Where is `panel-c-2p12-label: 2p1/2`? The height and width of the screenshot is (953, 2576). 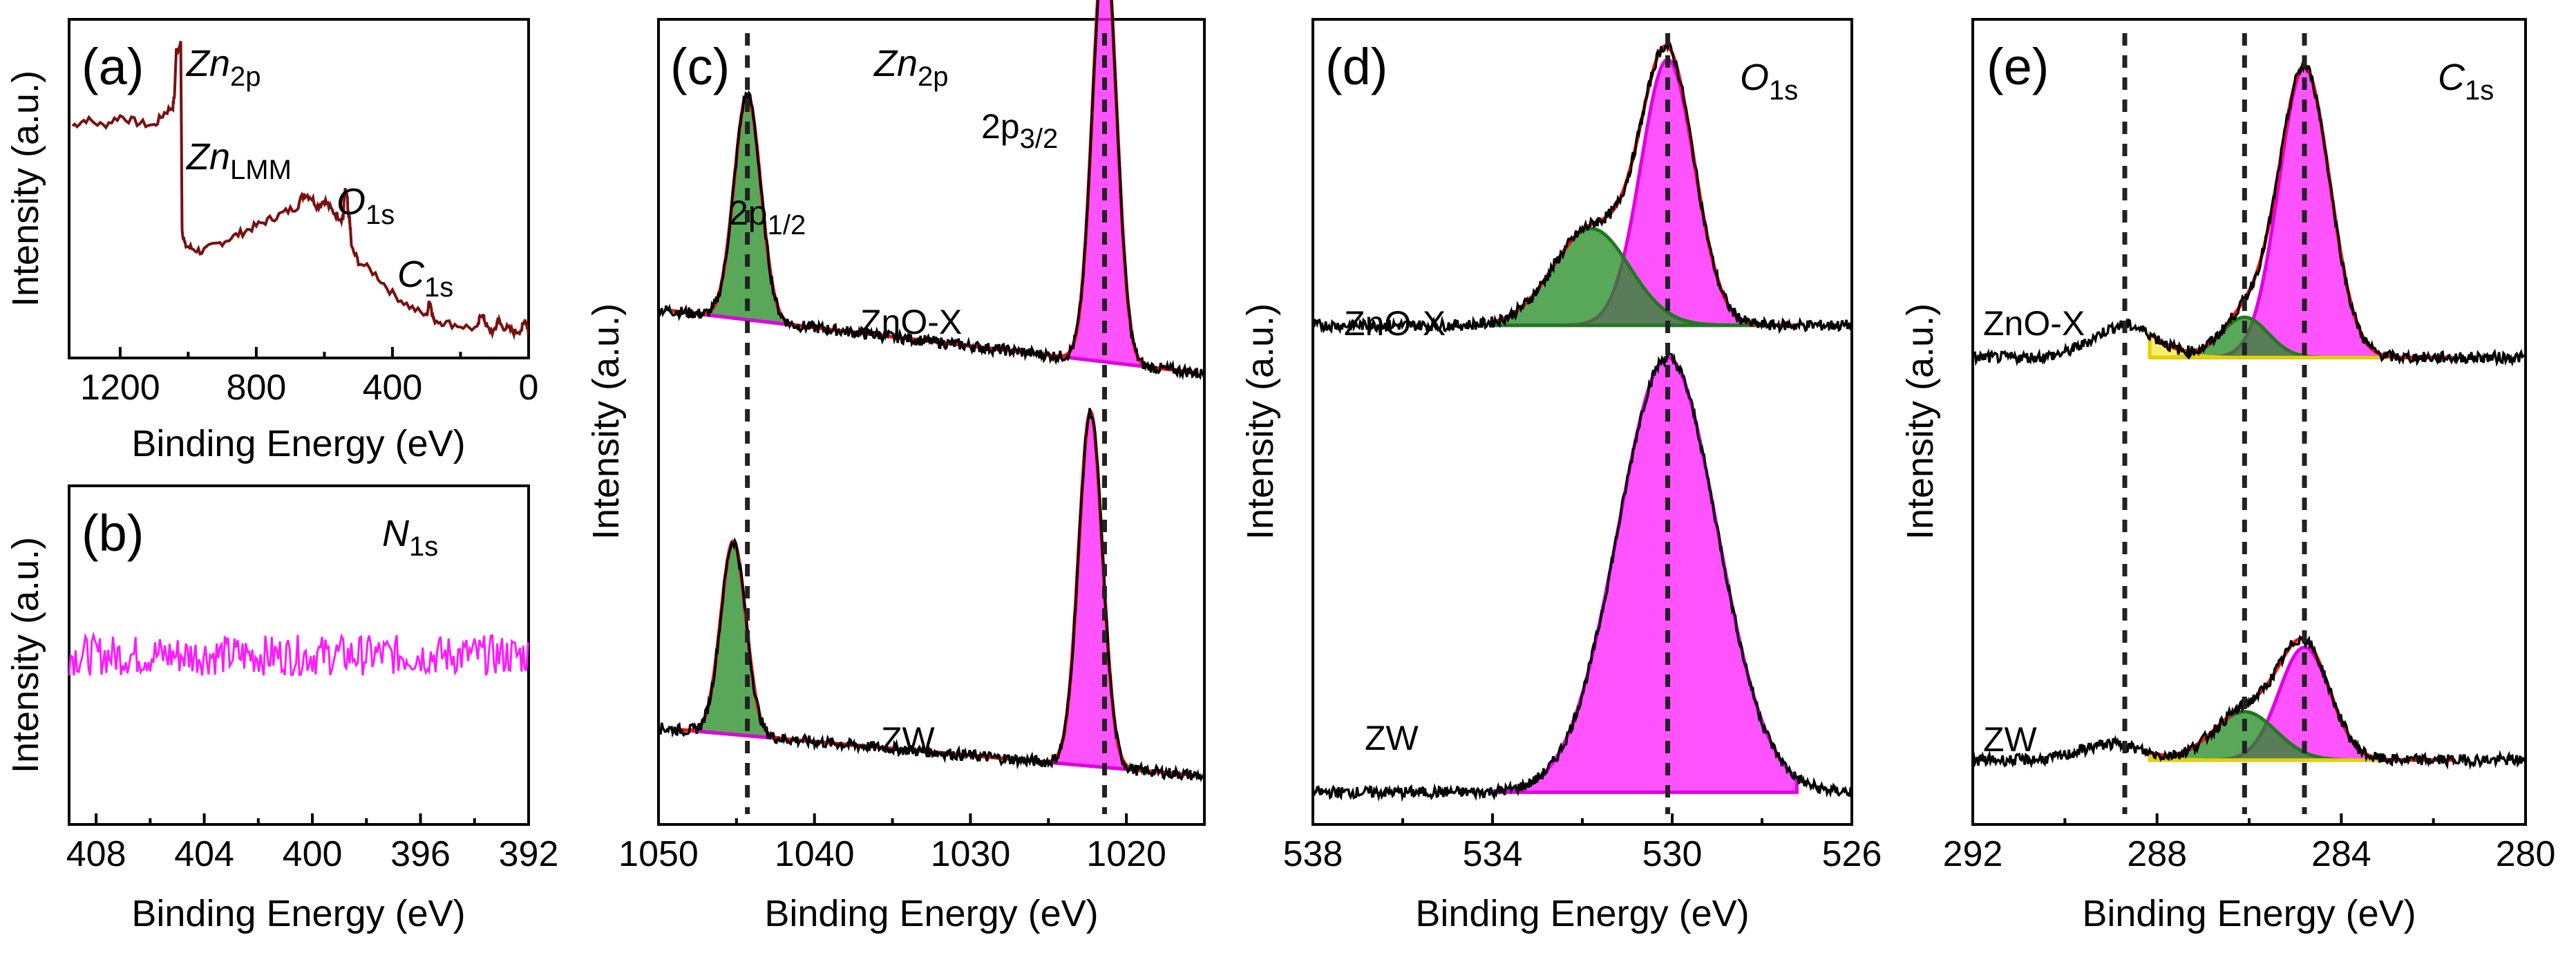
panel-c-2p12-label: 2p1/2 is located at coordinates (767, 217).